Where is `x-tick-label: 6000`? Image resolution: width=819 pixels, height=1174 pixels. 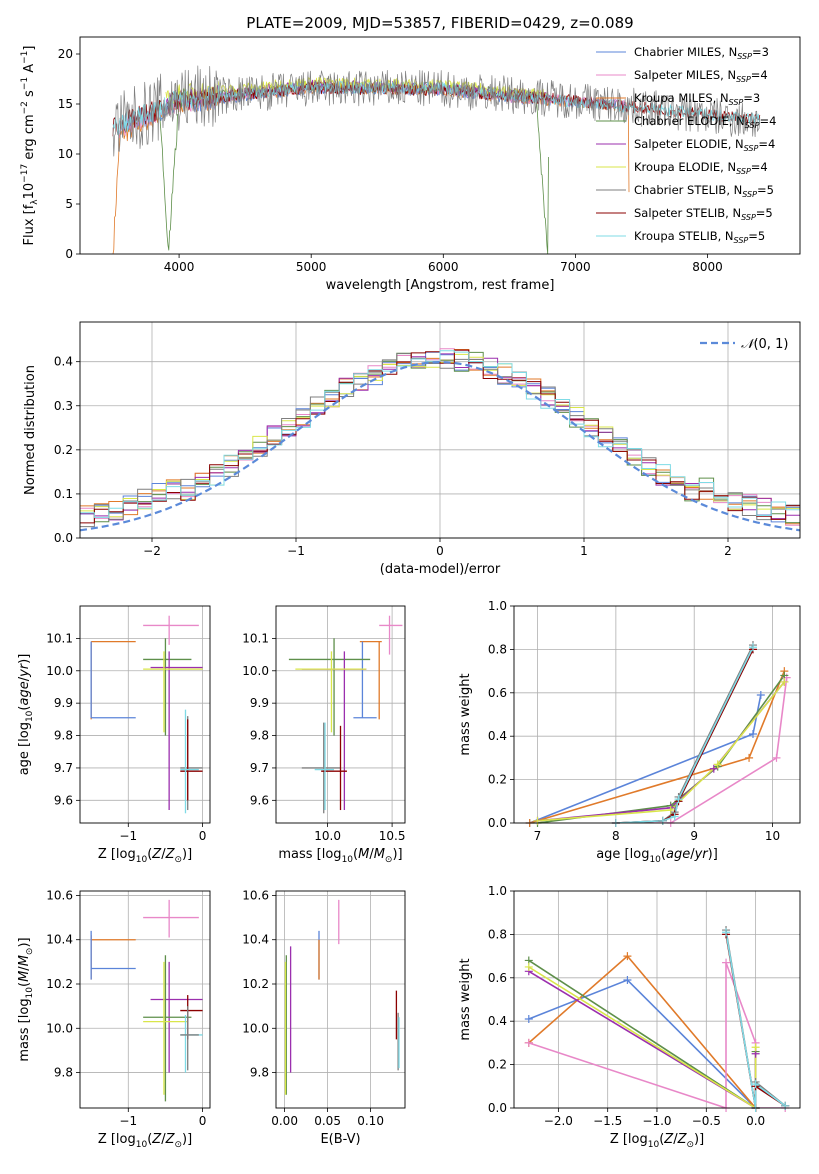 x-tick-label: 6000 is located at coordinates (443, 267).